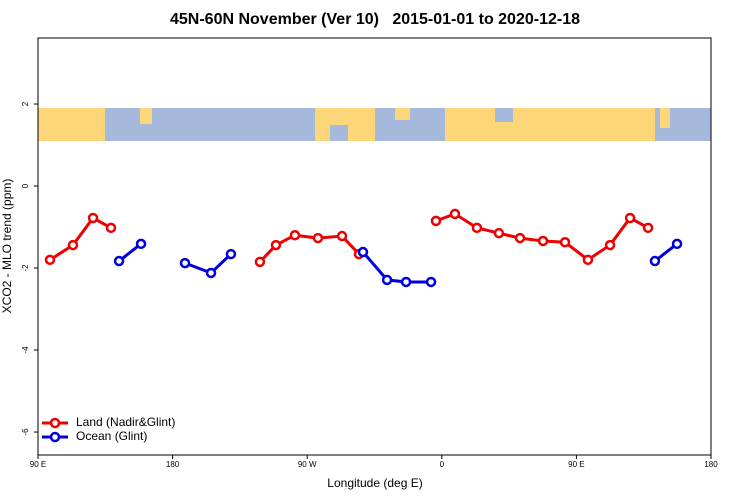  What do you see at coordinates (25, 103) in the screenshot?
I see `y-tick-label: 2` at bounding box center [25, 103].